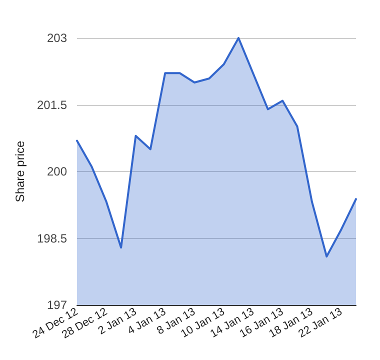  Describe the element at coordinates (57, 305) in the screenshot. I see `y-tick-label: 197` at that location.